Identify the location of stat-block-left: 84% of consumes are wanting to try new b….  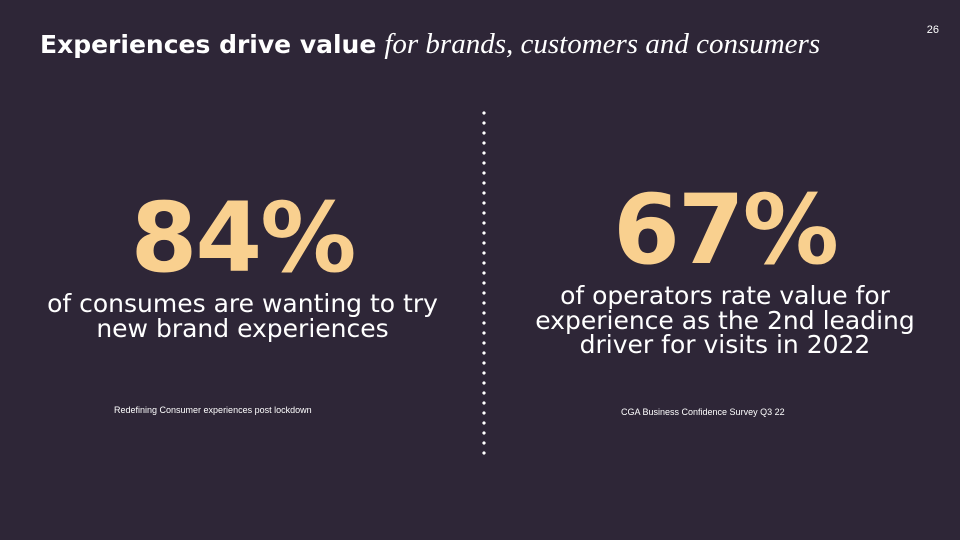
(242, 265).